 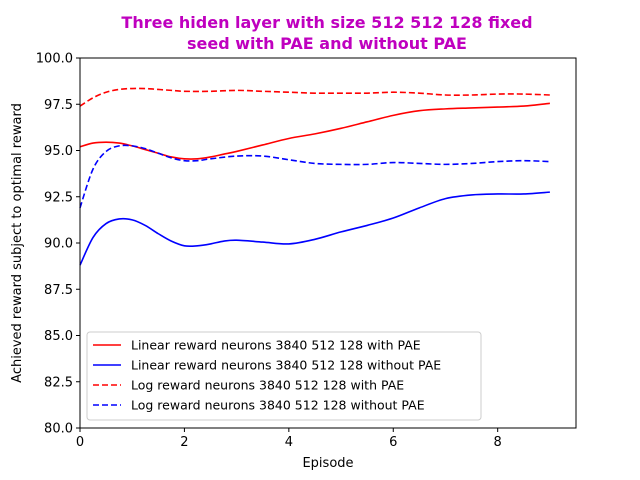 I want to click on x-tick-label: 8, so click(x=498, y=442).